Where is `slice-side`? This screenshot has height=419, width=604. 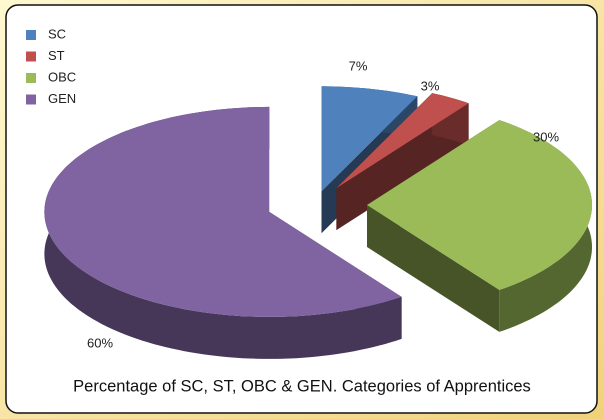
slice-side is located at coordinates (433, 268).